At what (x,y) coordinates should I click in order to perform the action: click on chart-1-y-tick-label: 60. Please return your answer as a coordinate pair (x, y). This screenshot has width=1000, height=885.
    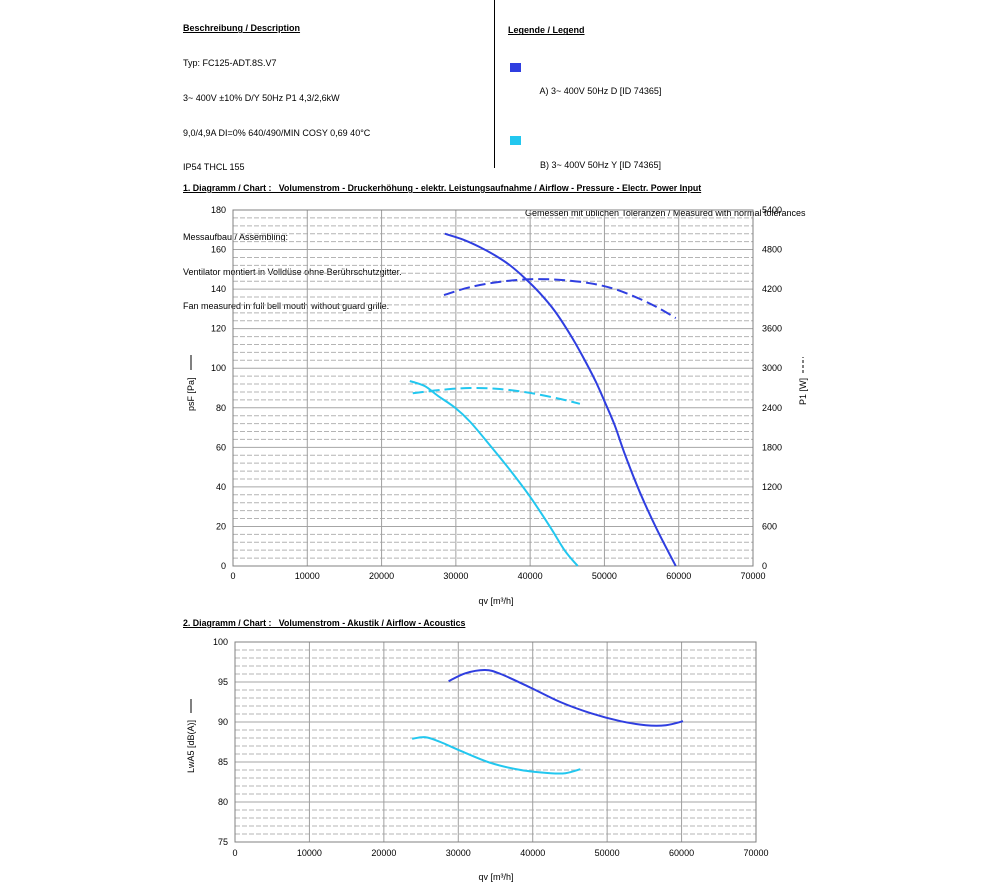
    Looking at the image, I should click on (221, 447).